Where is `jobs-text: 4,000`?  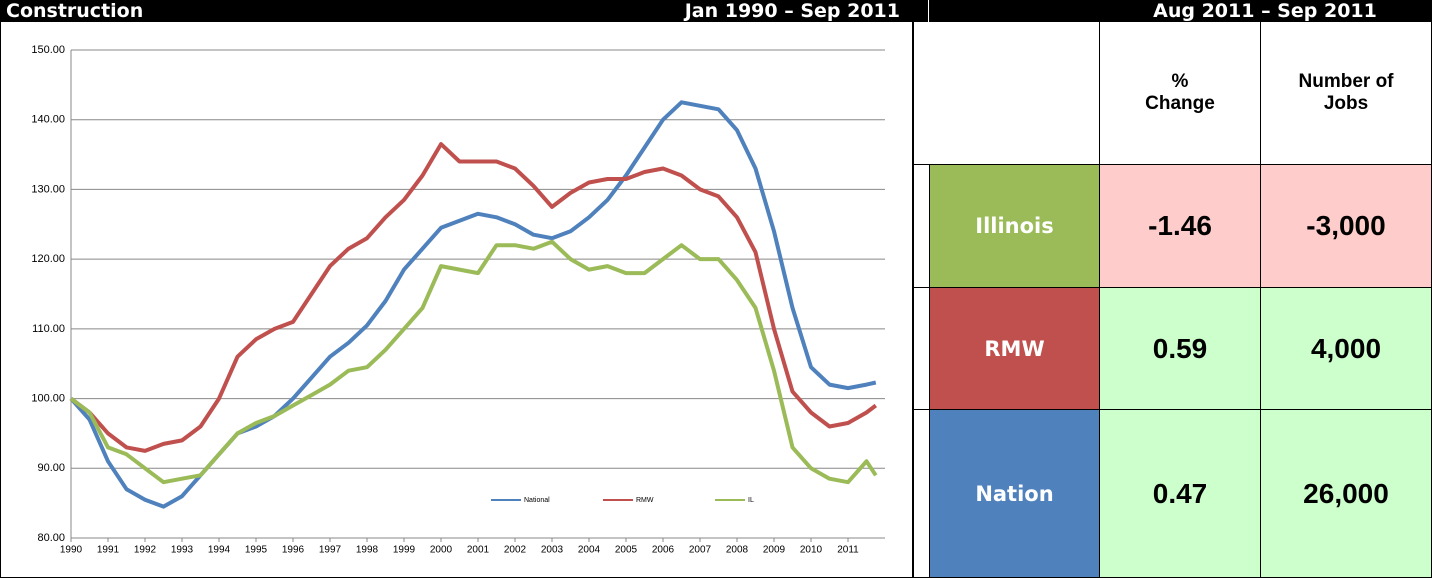 jobs-text: 4,000 is located at coordinates (1346, 348).